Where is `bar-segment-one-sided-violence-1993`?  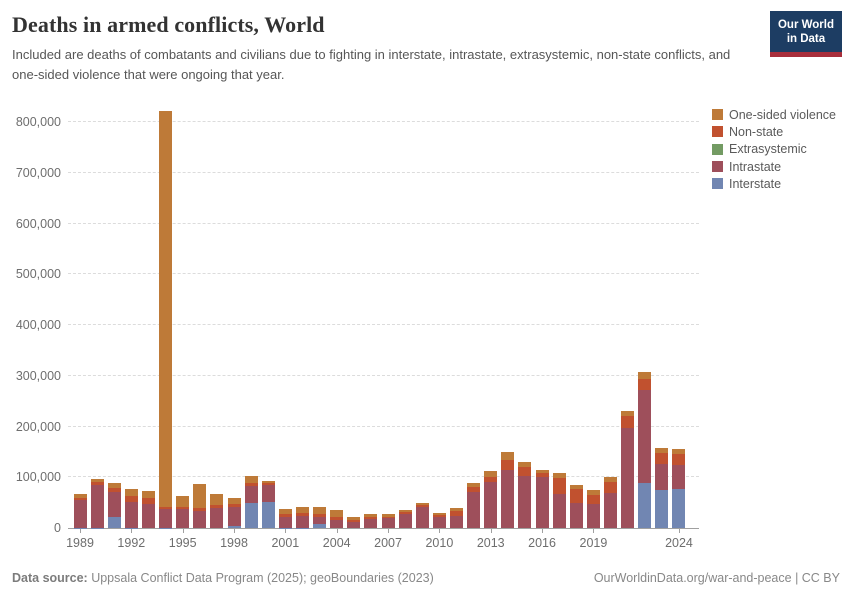
bar-segment-one-sided-violence-1993 is located at coordinates (148, 494).